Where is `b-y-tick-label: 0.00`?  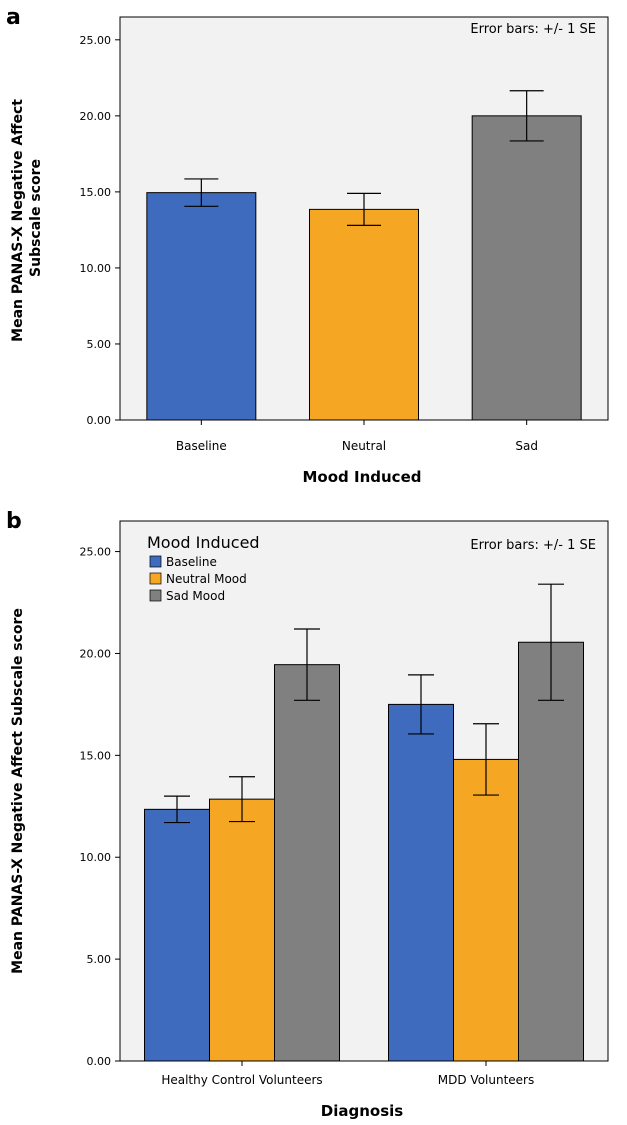 b-y-tick-label: 0.00 is located at coordinates (99, 1061).